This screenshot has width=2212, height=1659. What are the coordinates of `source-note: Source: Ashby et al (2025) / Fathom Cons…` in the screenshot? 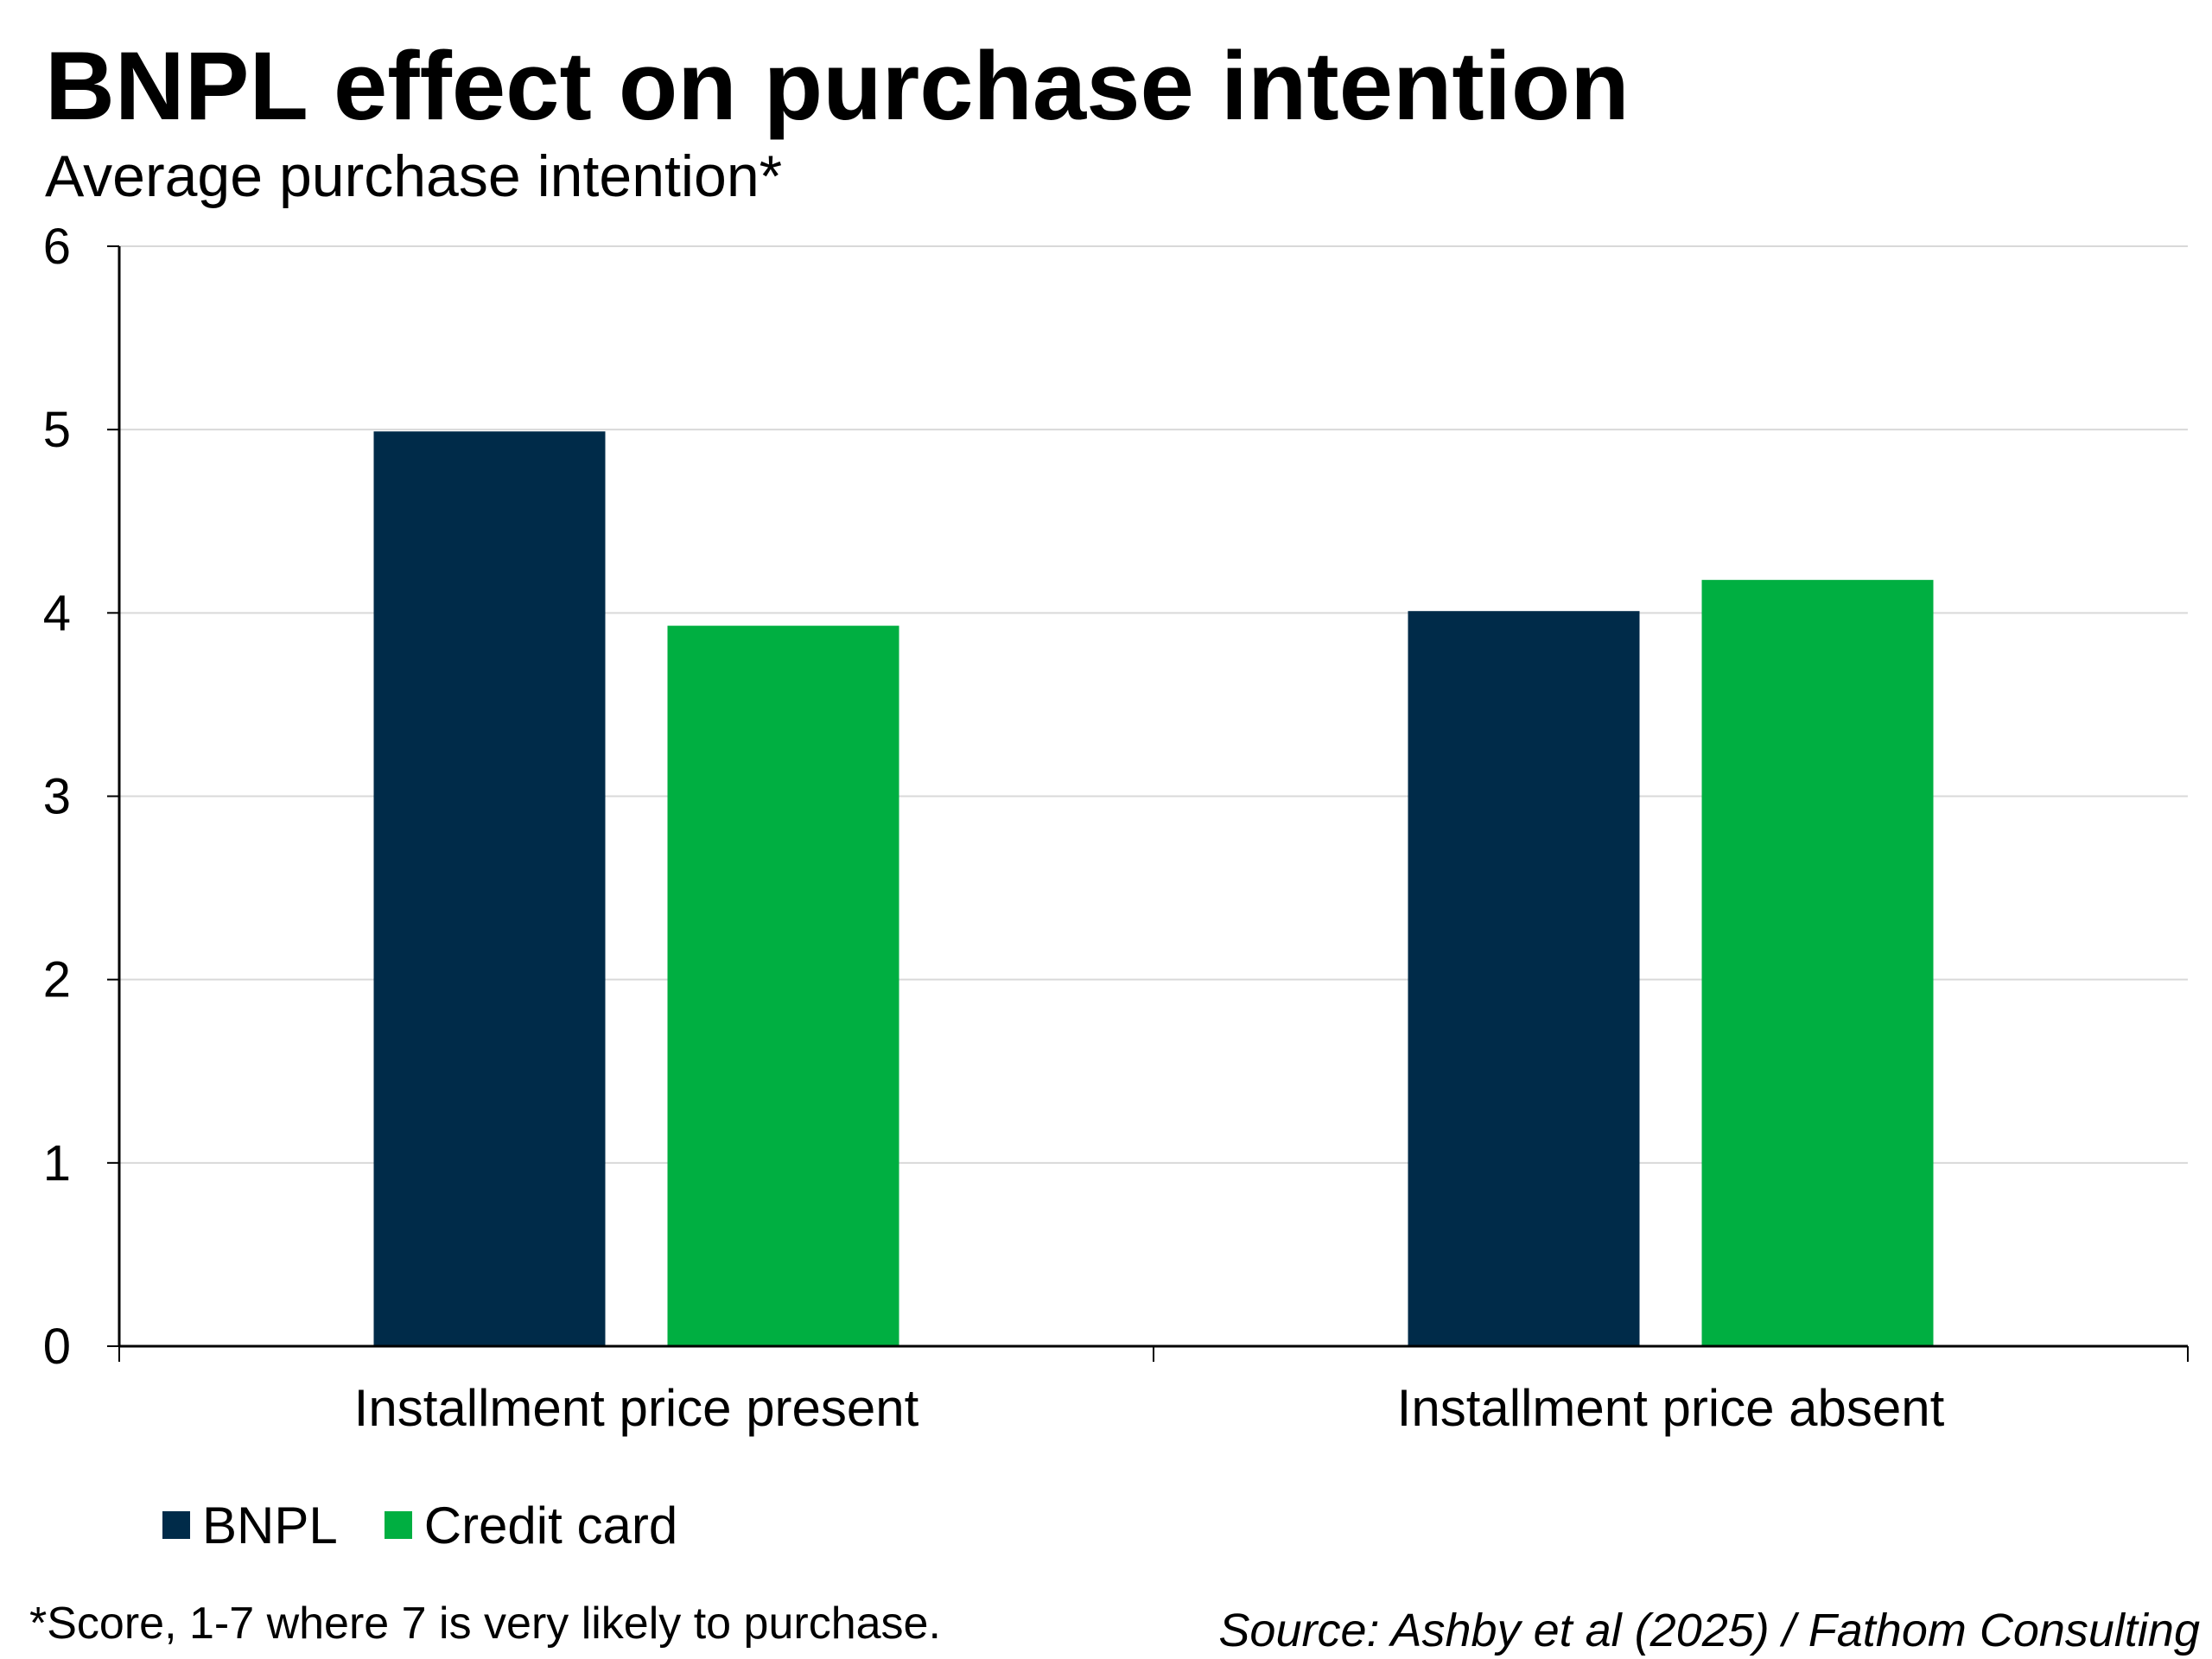 It's located at (1709, 1630).